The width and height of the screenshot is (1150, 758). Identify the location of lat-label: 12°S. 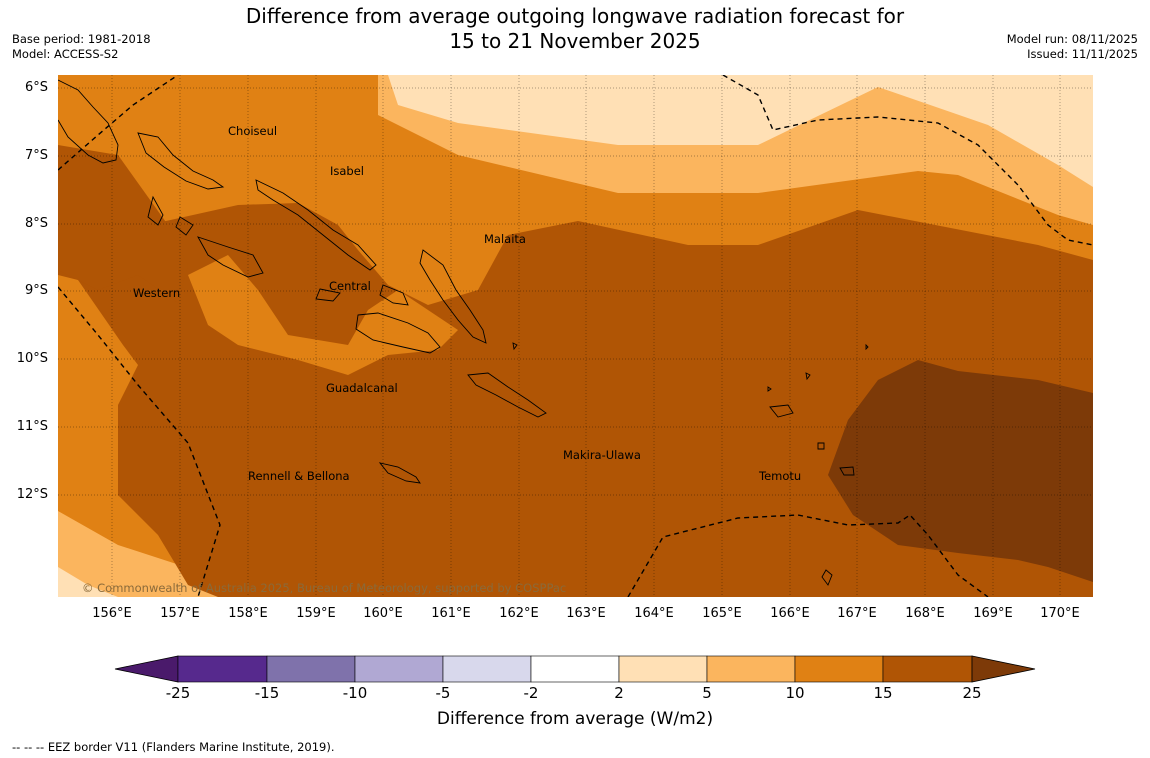
(32, 494).